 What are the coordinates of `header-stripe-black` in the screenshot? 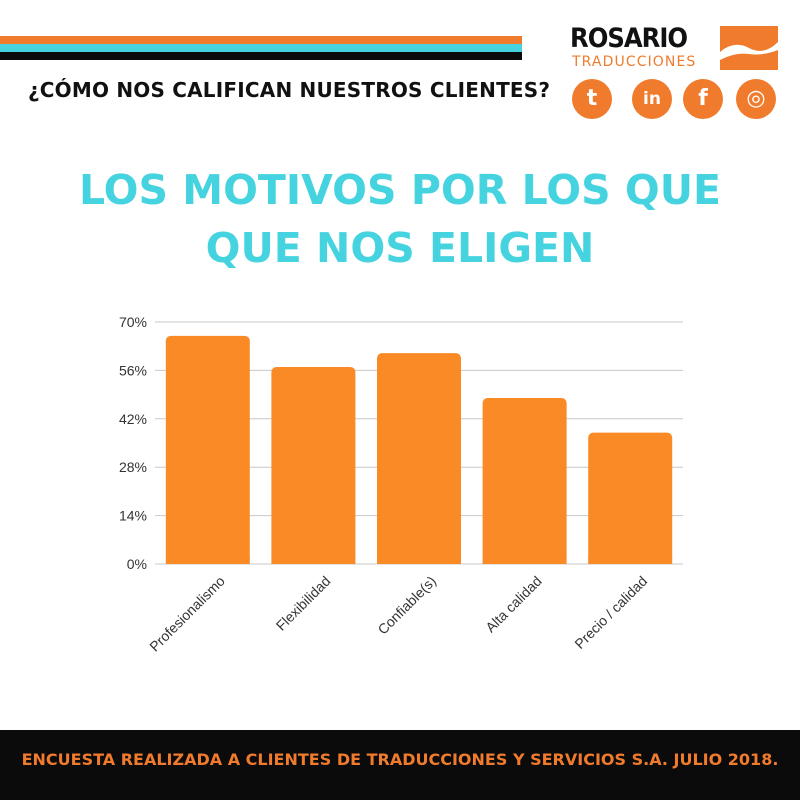 It's located at (261, 56).